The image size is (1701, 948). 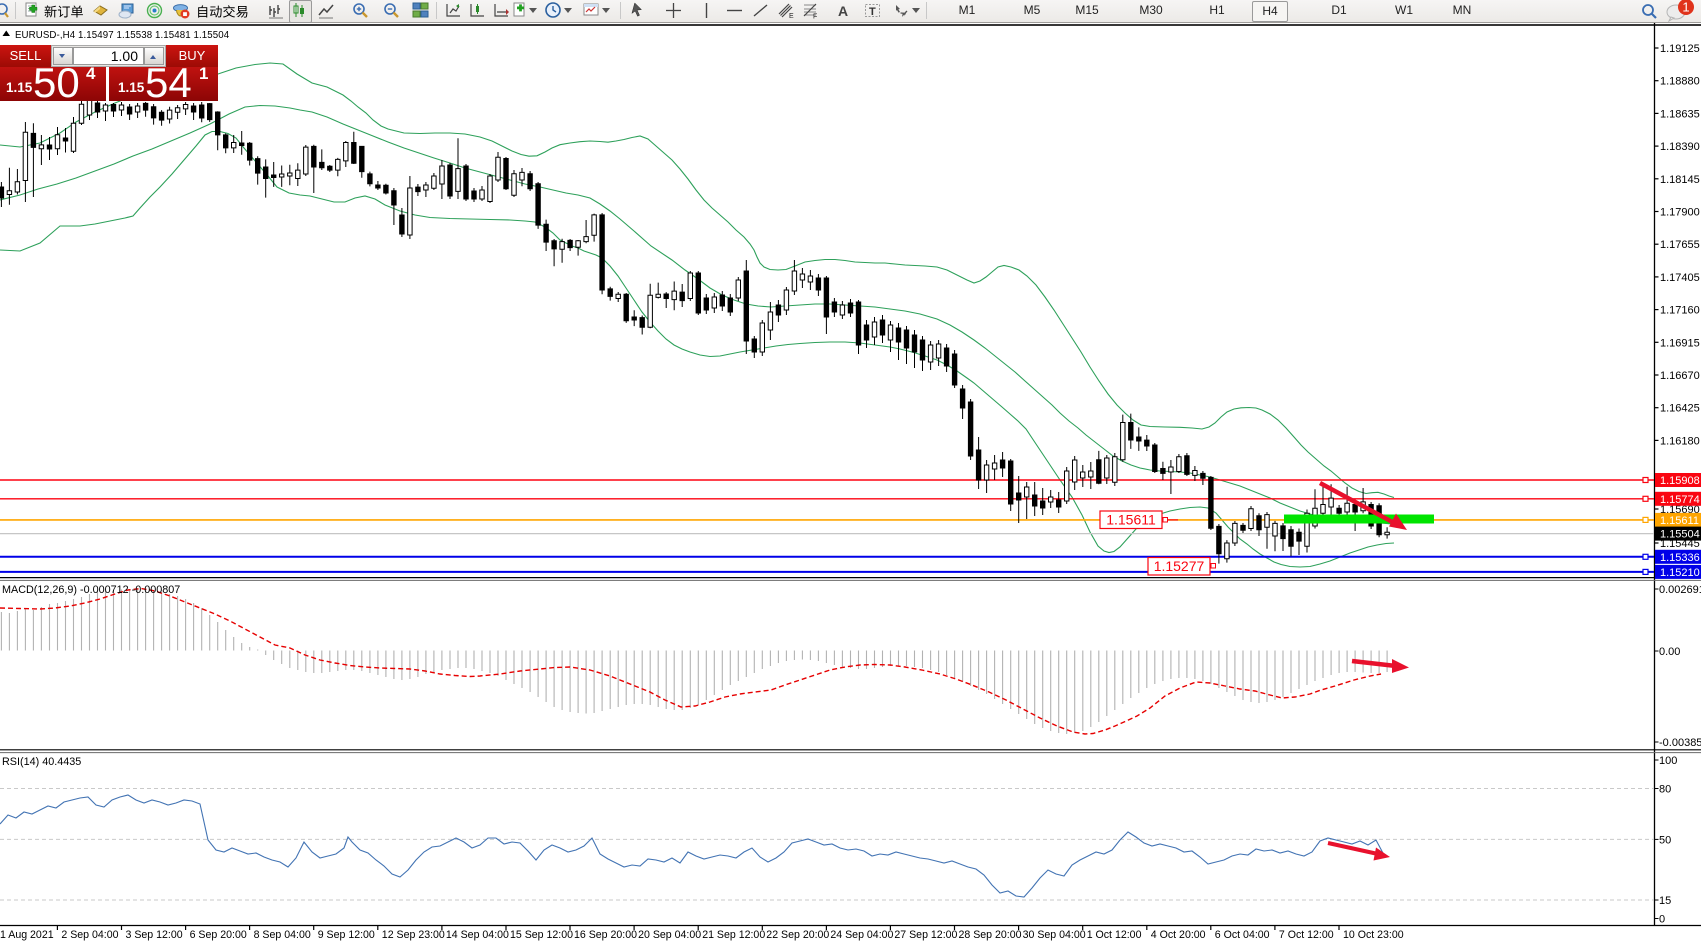 I want to click on svg-text: 7 Oct 12:00, so click(x=1306, y=935).